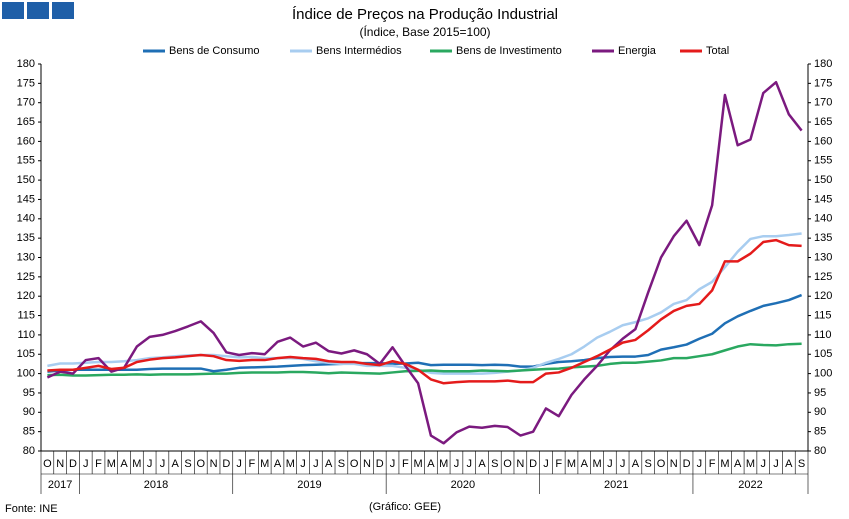 The height and width of the screenshot is (519, 849). I want to click on year-label: 2021, so click(616, 485).